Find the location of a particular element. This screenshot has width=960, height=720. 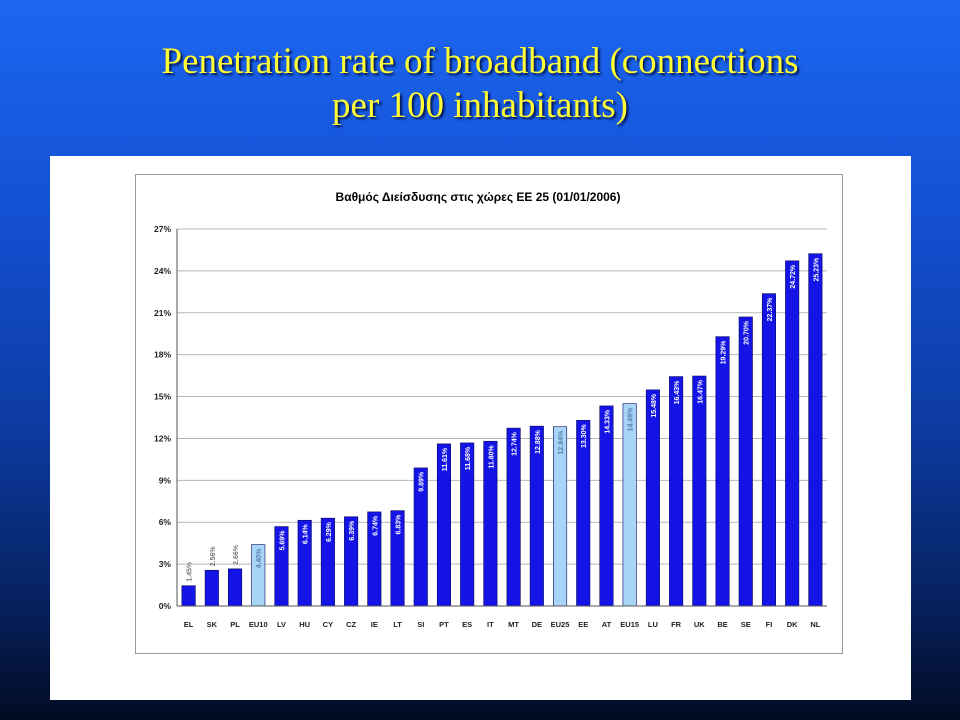

y-tick-label: 9% is located at coordinates (165, 480).